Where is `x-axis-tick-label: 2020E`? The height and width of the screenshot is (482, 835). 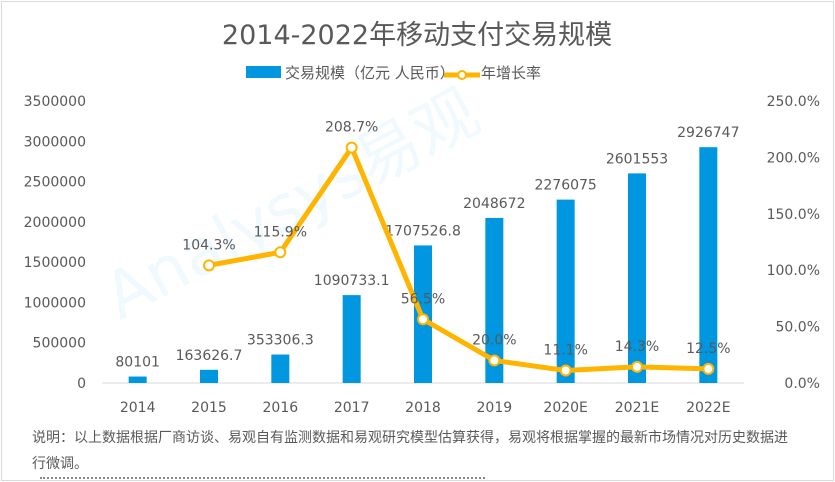 x-axis-tick-label: 2020E is located at coordinates (565, 408).